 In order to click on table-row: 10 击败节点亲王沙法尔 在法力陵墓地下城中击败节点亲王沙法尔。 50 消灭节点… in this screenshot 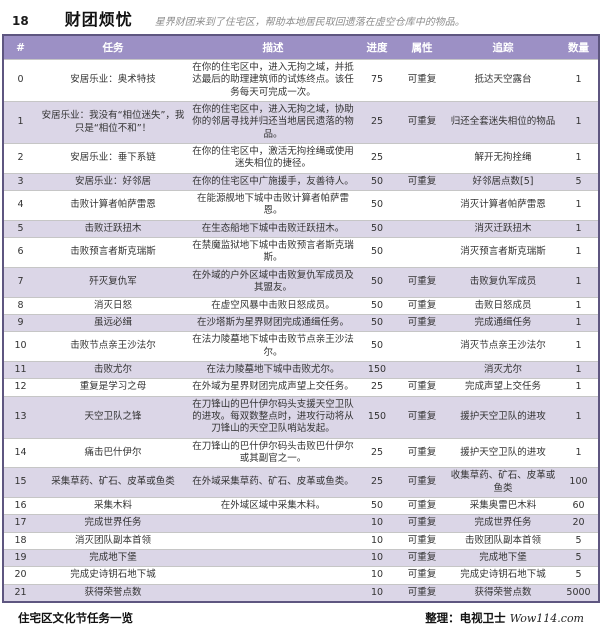, I will do `click(301, 346)`.